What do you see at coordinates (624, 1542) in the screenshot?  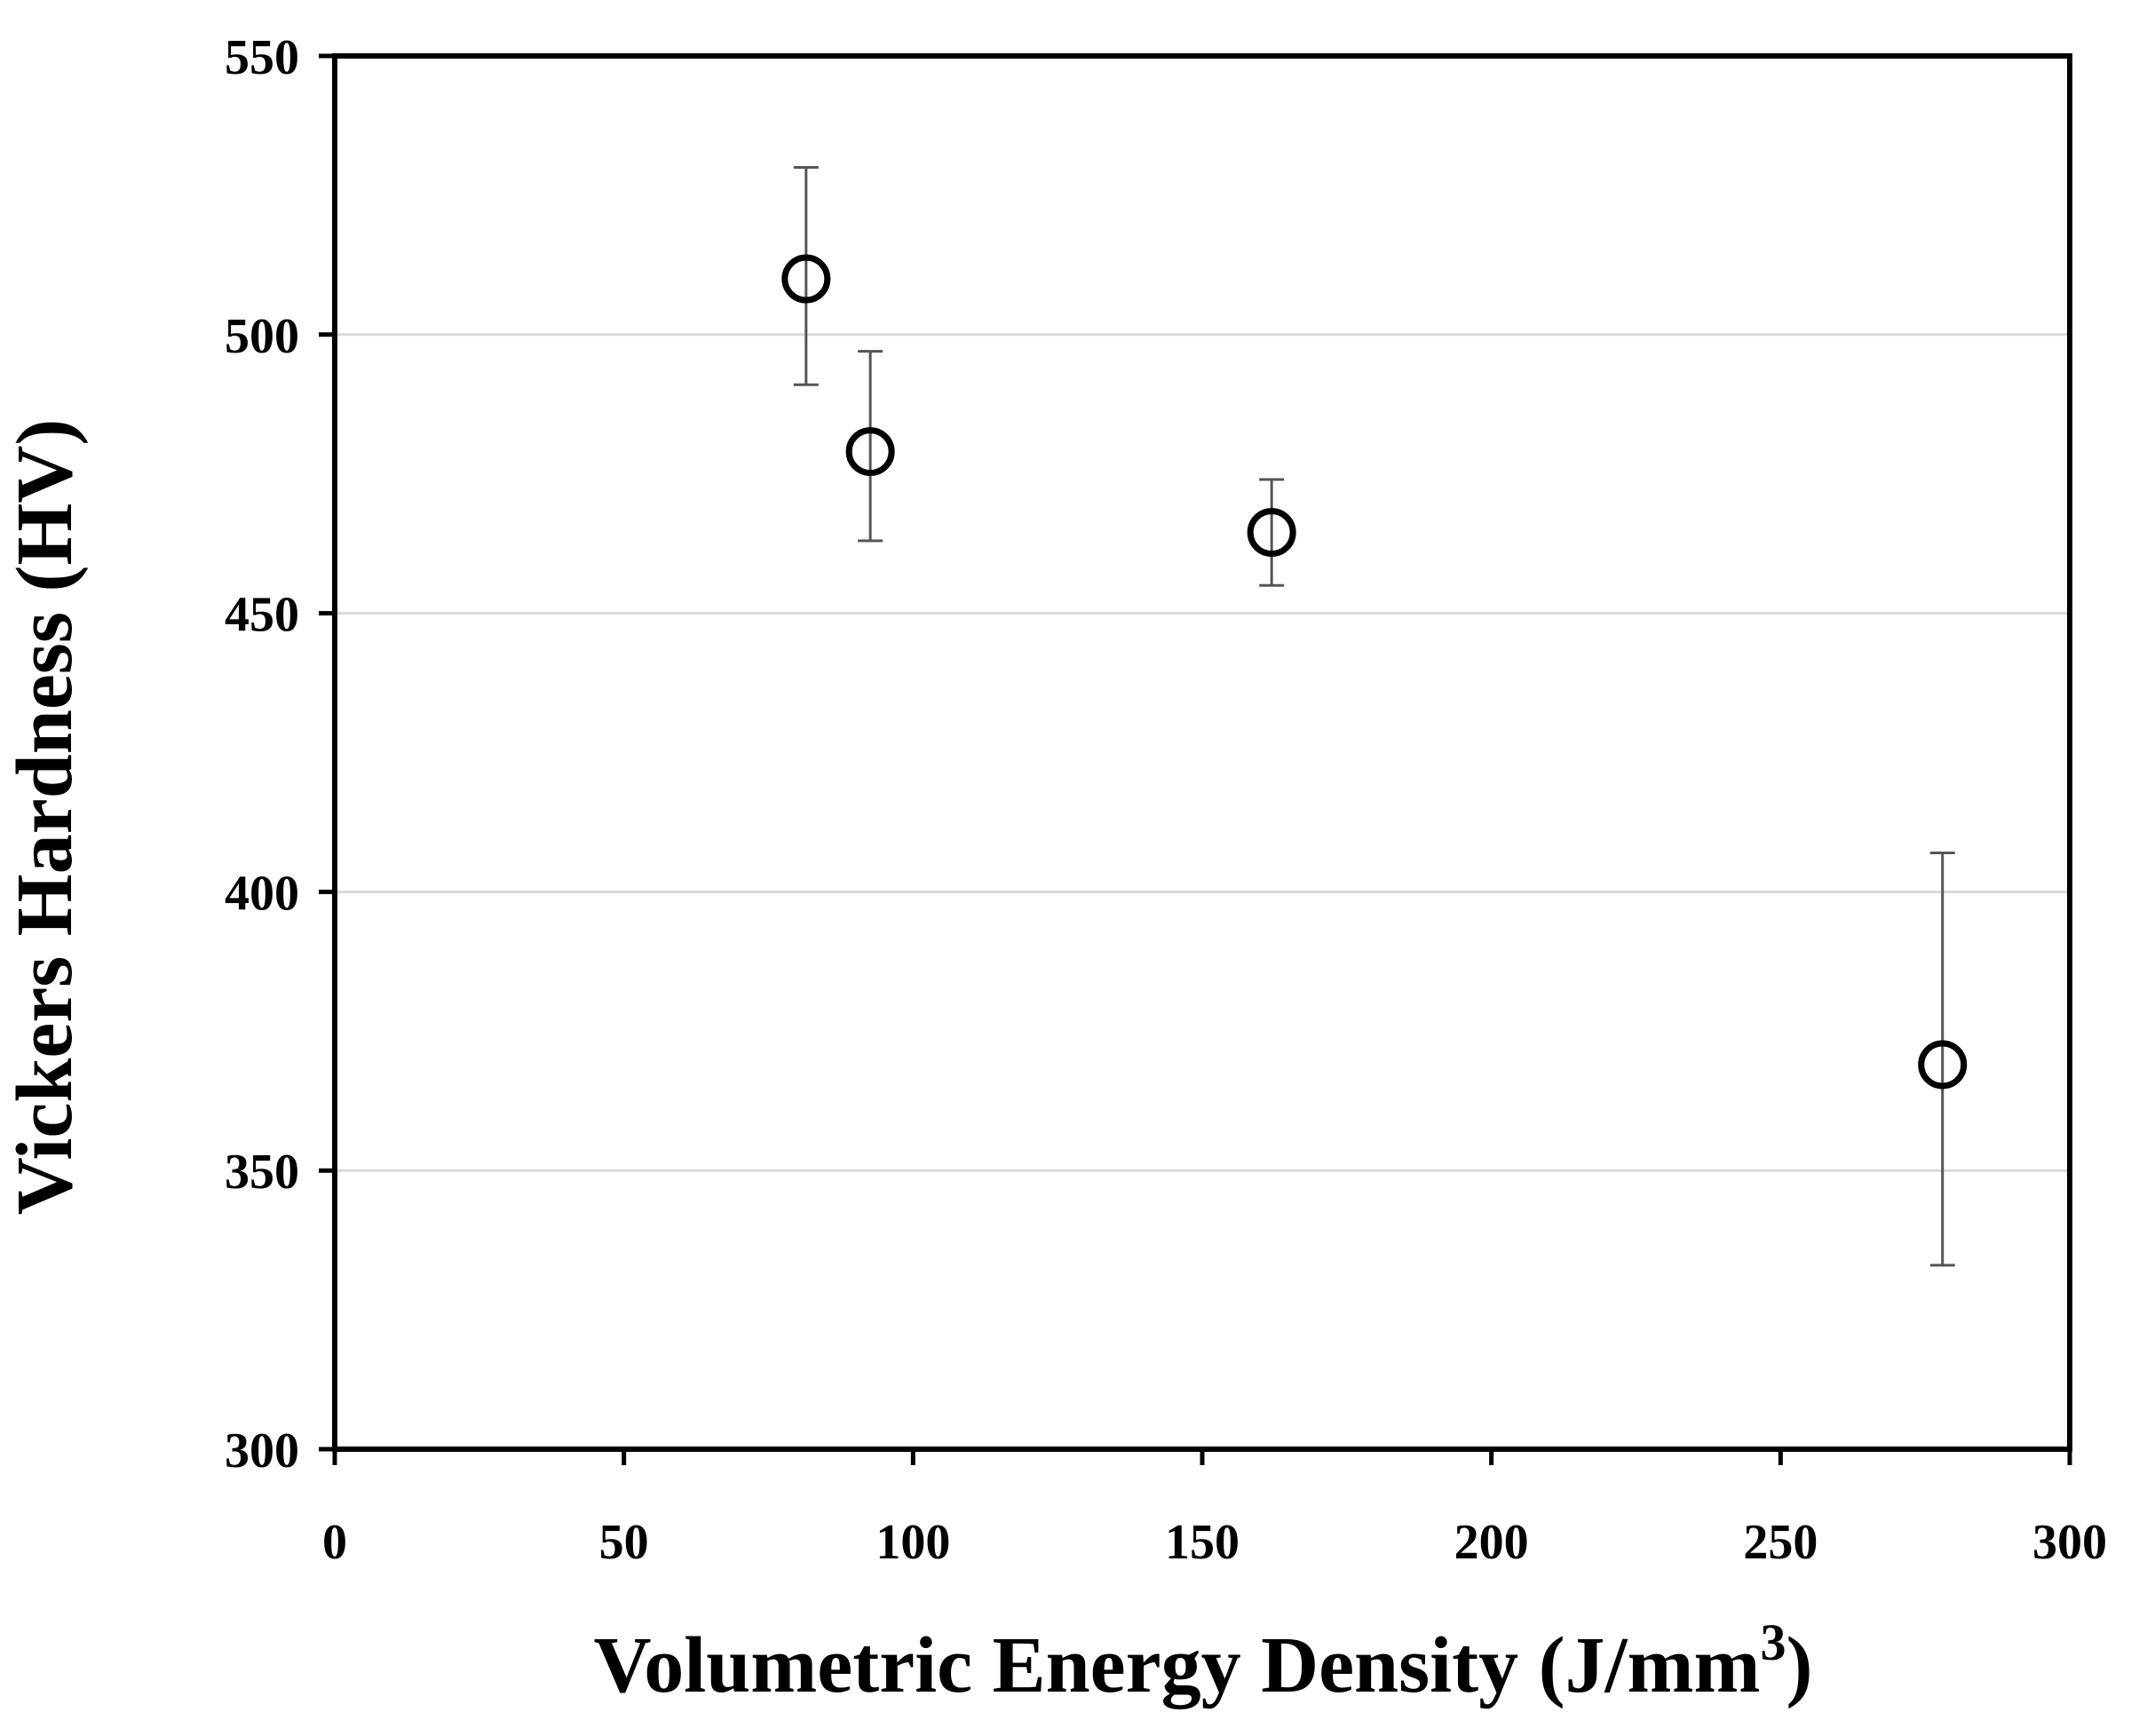 I see `x-tick-label-50: 50` at bounding box center [624, 1542].